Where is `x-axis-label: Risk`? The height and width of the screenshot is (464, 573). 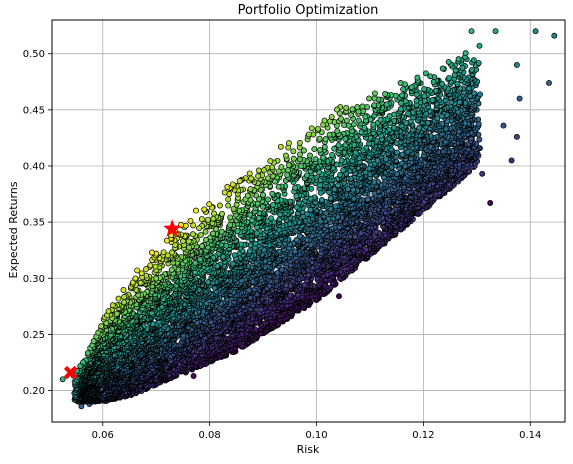
x-axis-label: Risk is located at coordinates (308, 449).